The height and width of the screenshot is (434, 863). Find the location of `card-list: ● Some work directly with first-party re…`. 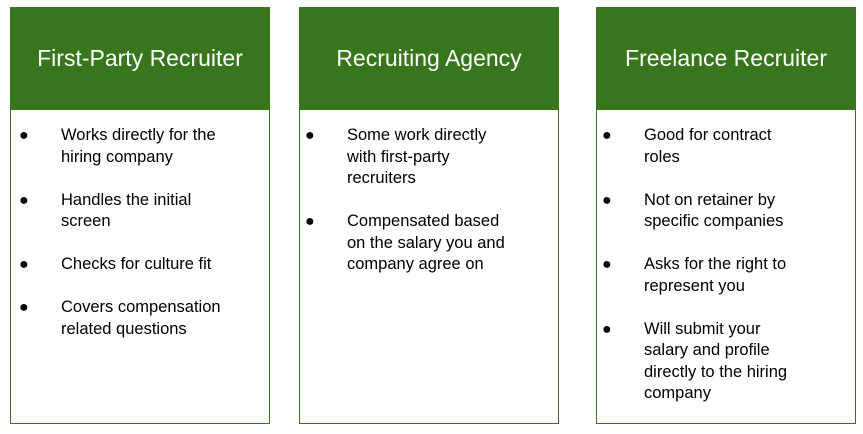

card-list: ● Some work directly with first-party re… is located at coordinates (429, 222).